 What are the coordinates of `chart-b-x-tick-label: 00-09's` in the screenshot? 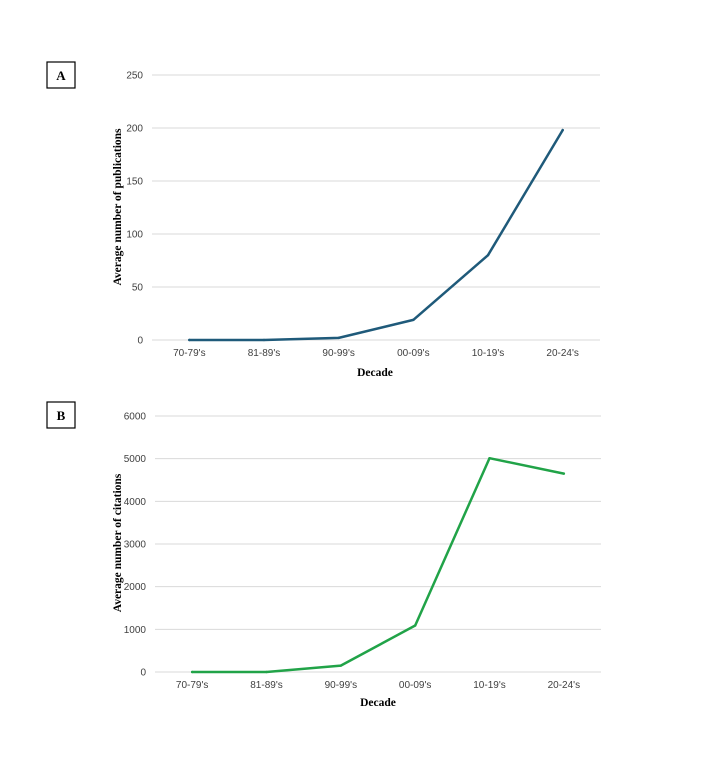 It's located at (415, 685).